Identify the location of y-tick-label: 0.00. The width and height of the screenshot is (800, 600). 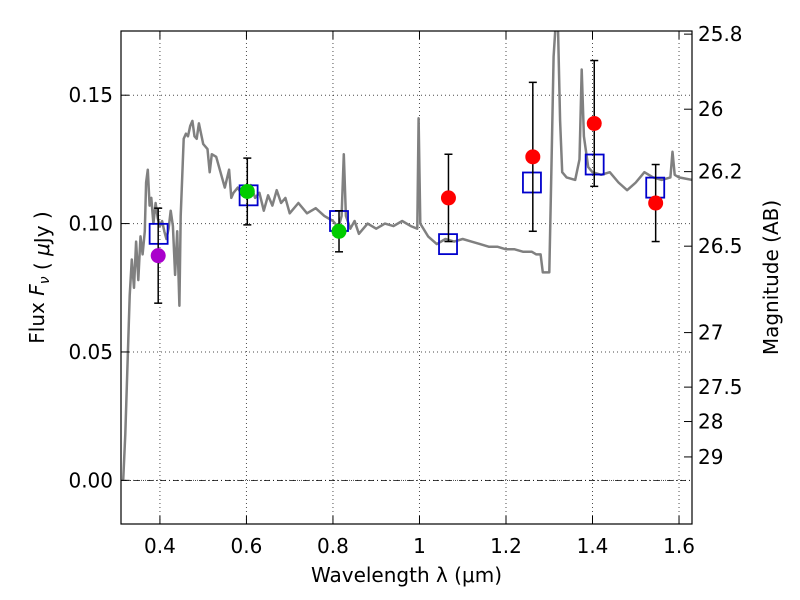
(90, 480).